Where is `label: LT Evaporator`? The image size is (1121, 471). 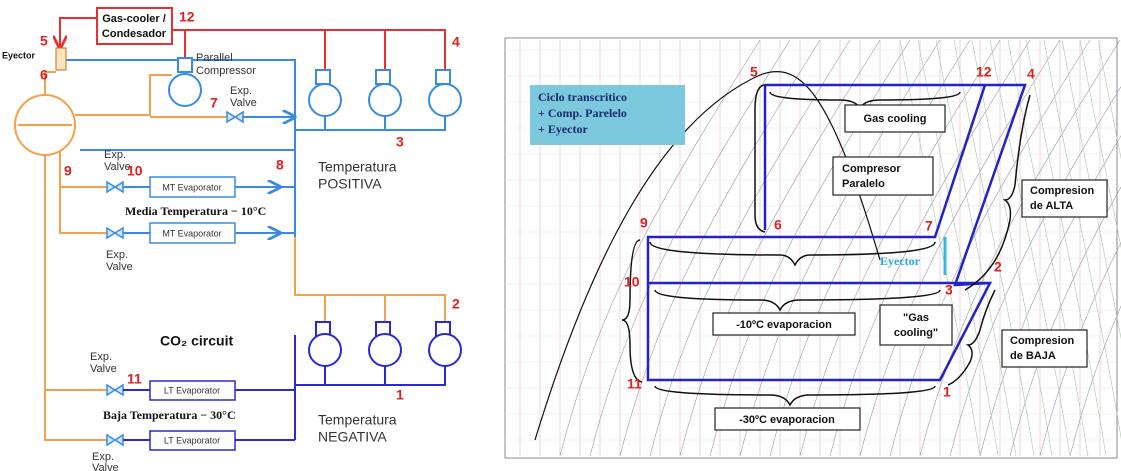 label: LT Evaporator is located at coordinates (192, 440).